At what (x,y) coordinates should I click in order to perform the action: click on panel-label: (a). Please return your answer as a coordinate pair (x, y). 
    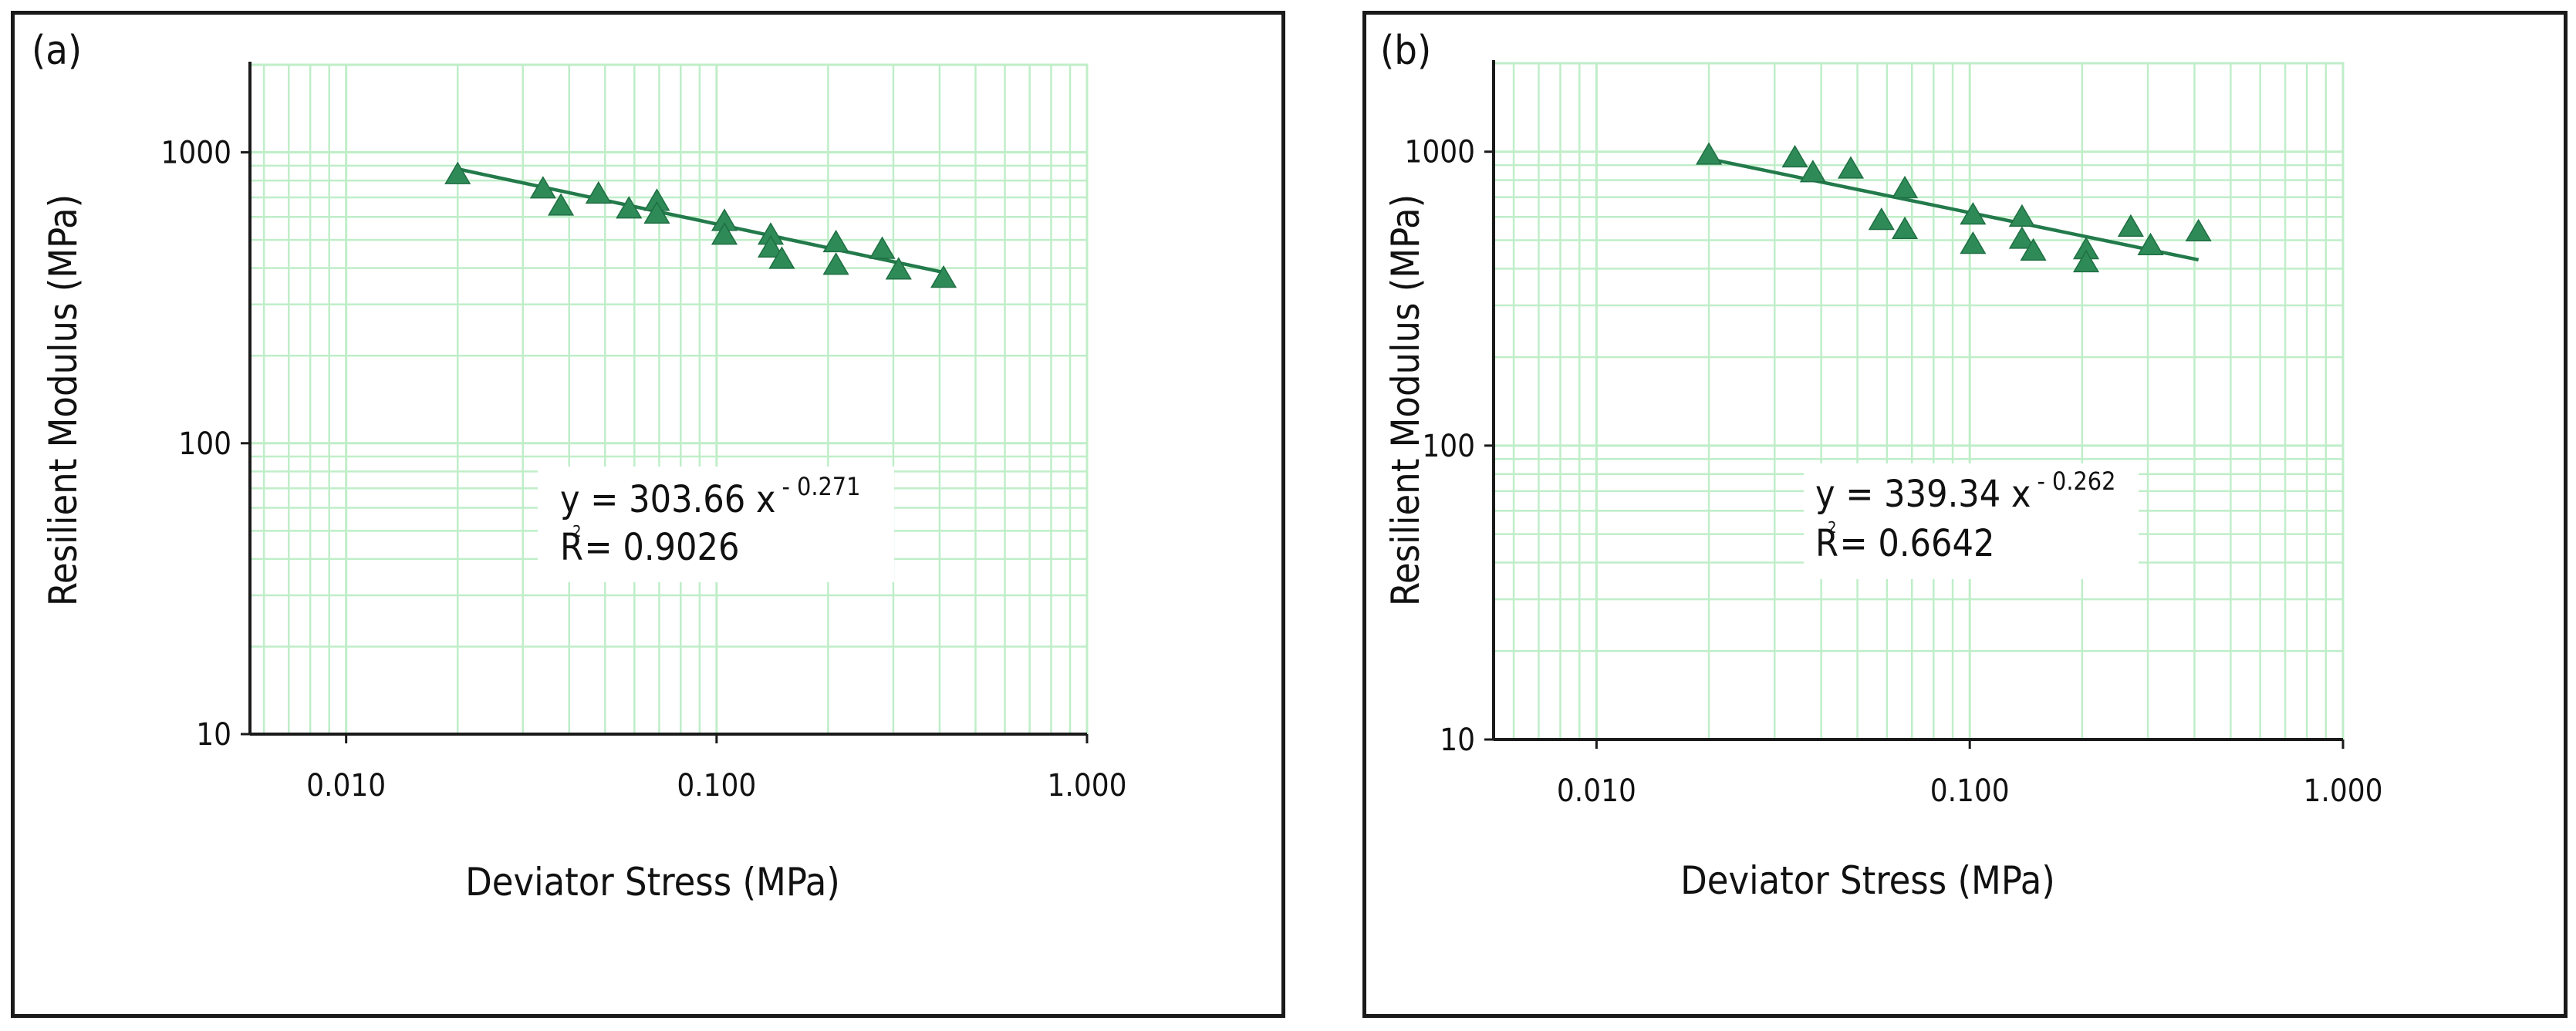
    Looking at the image, I should click on (57, 51).